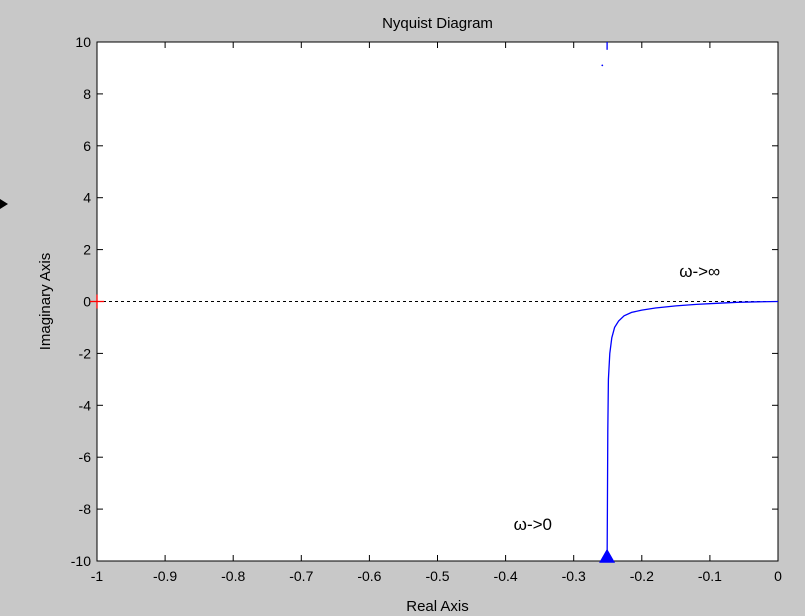  Describe the element at coordinates (97, 576) in the screenshot. I see `x-tick-label: -1` at that location.